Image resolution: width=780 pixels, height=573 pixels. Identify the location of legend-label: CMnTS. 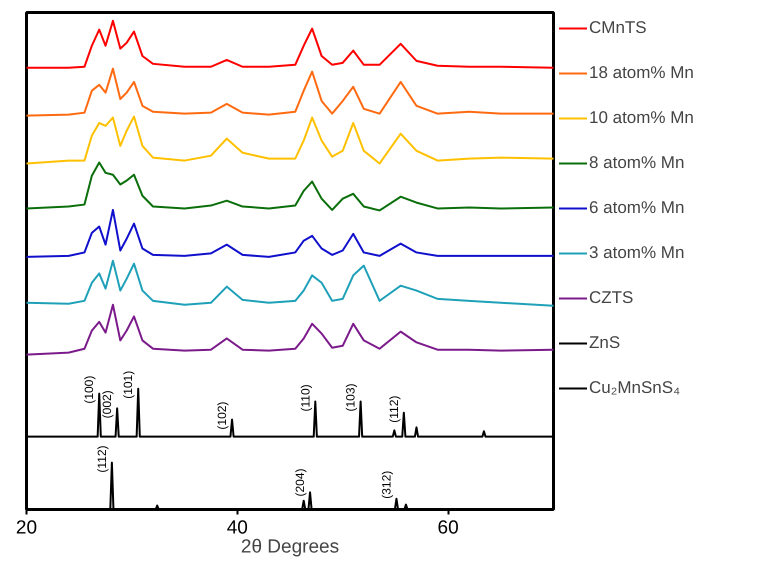
(618, 28).